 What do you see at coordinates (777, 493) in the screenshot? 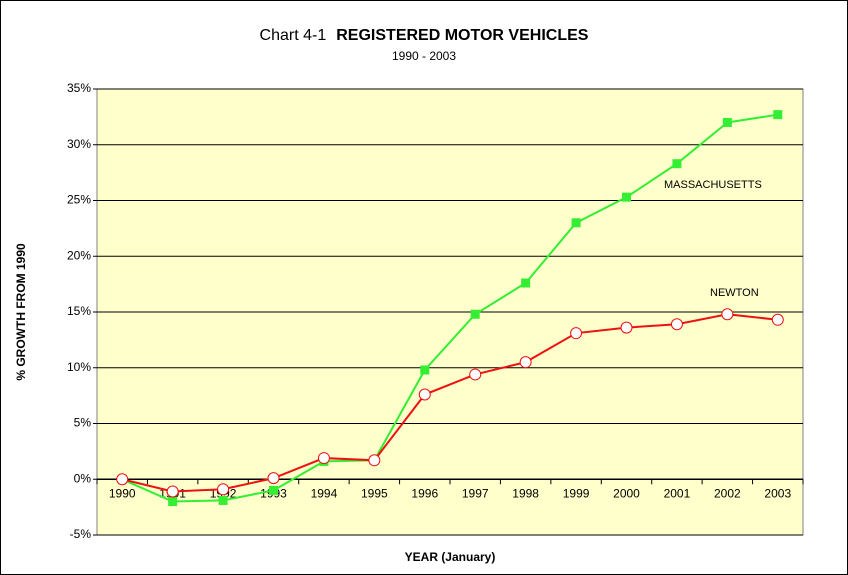
I see `x-tick-label: 2003` at bounding box center [777, 493].